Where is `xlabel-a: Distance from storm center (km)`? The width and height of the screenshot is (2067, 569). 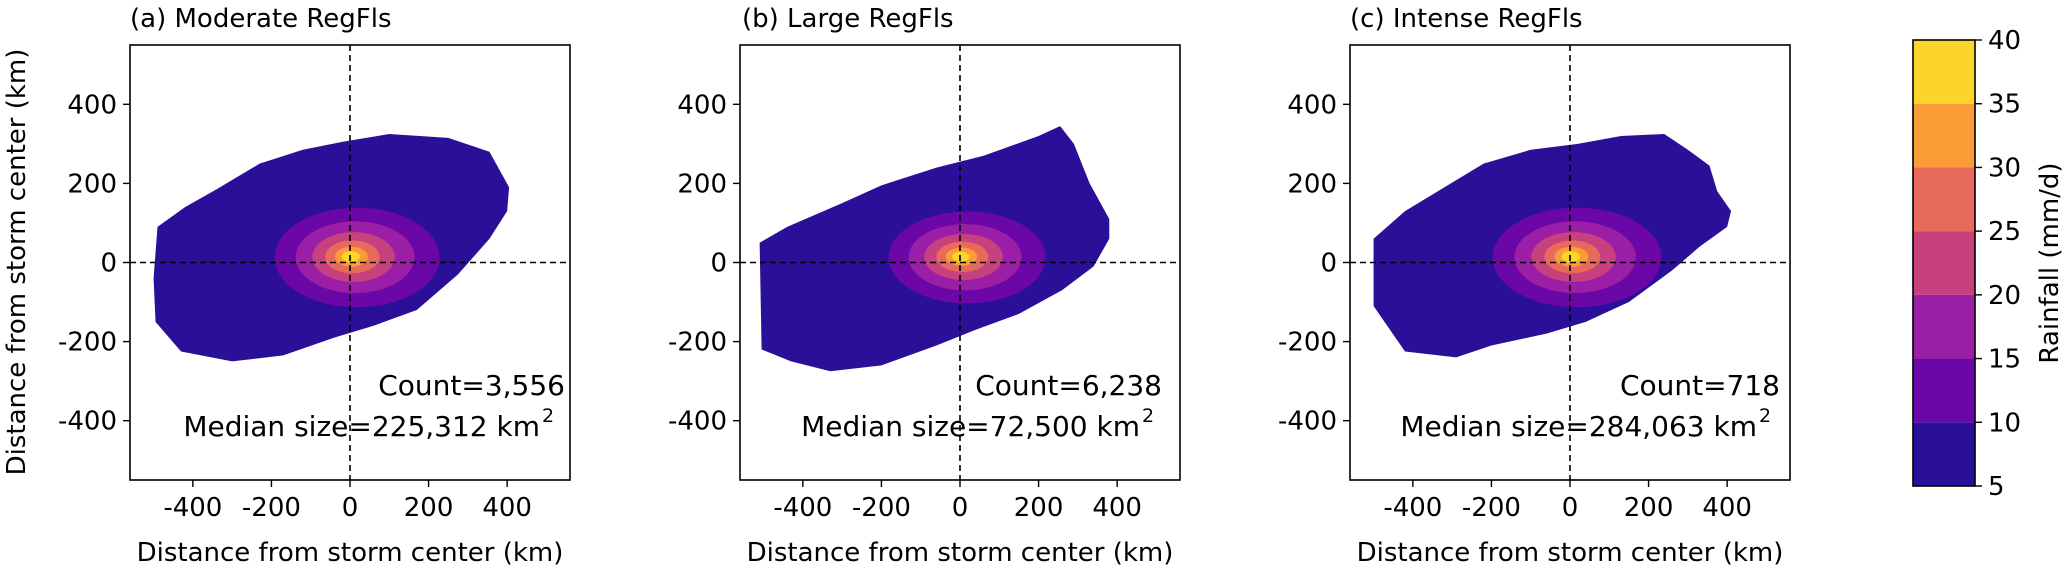
xlabel-a: Distance from storm center (km) is located at coordinates (350, 553).